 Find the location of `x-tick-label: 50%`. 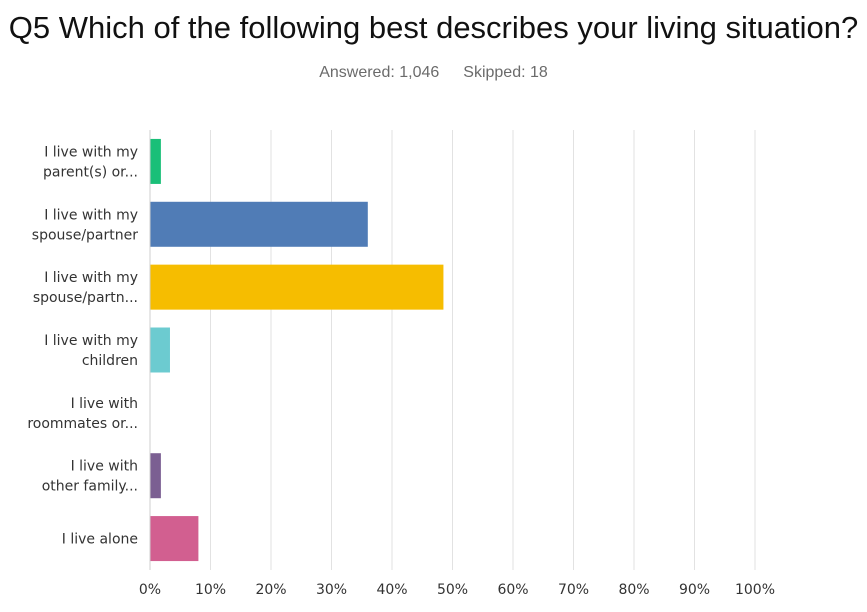

x-tick-label: 50% is located at coordinates (452, 590).